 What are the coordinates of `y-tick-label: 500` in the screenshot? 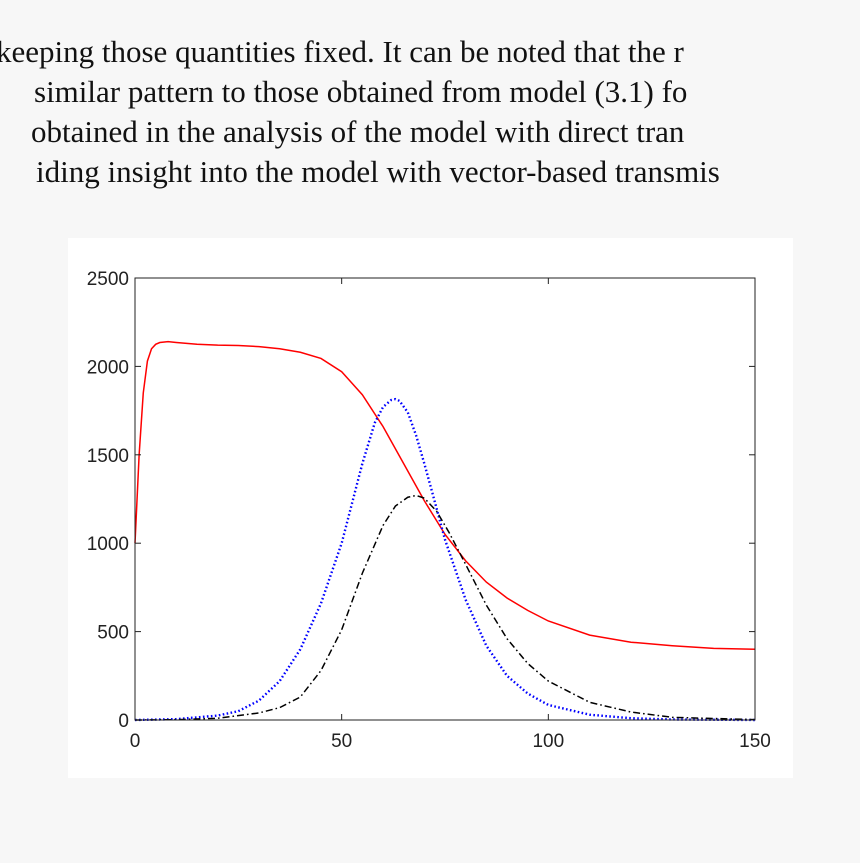 It's located at (113, 633).